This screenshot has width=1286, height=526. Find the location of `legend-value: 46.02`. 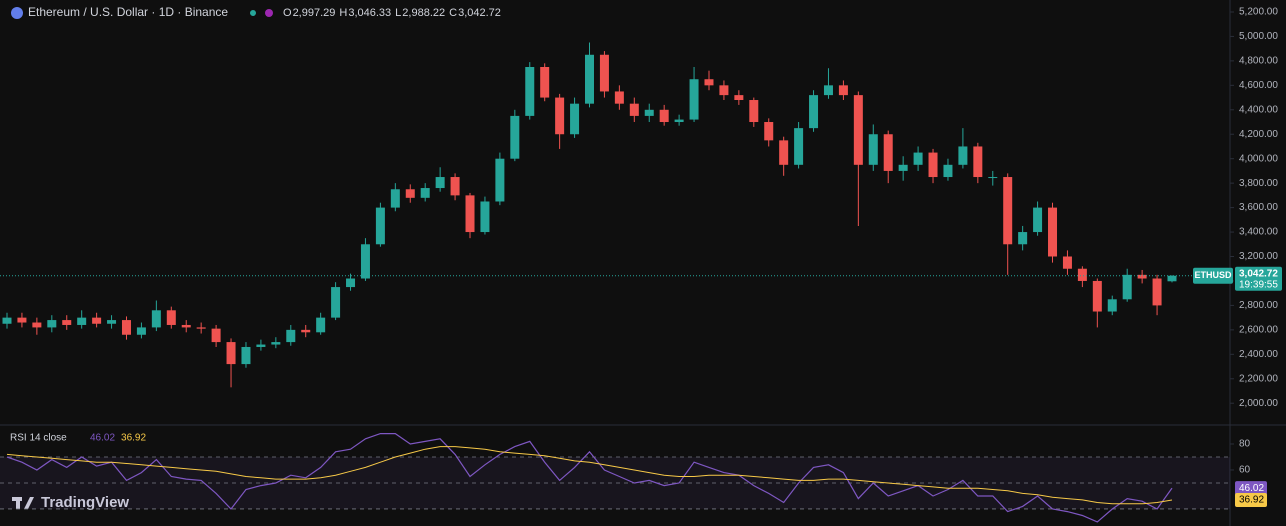

legend-value: 46.02 is located at coordinates (102, 438).